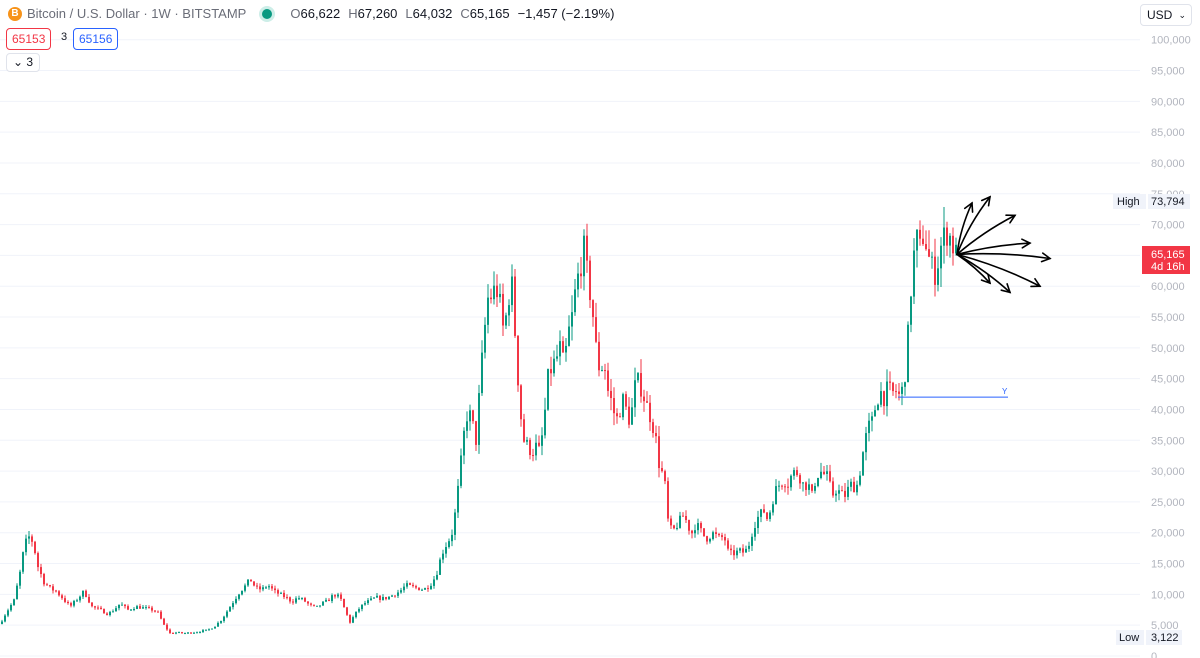 This screenshot has height=658, width=1200. What do you see at coordinates (15, 13) in the screenshot?
I see `bitcoin-icon: B` at bounding box center [15, 13].